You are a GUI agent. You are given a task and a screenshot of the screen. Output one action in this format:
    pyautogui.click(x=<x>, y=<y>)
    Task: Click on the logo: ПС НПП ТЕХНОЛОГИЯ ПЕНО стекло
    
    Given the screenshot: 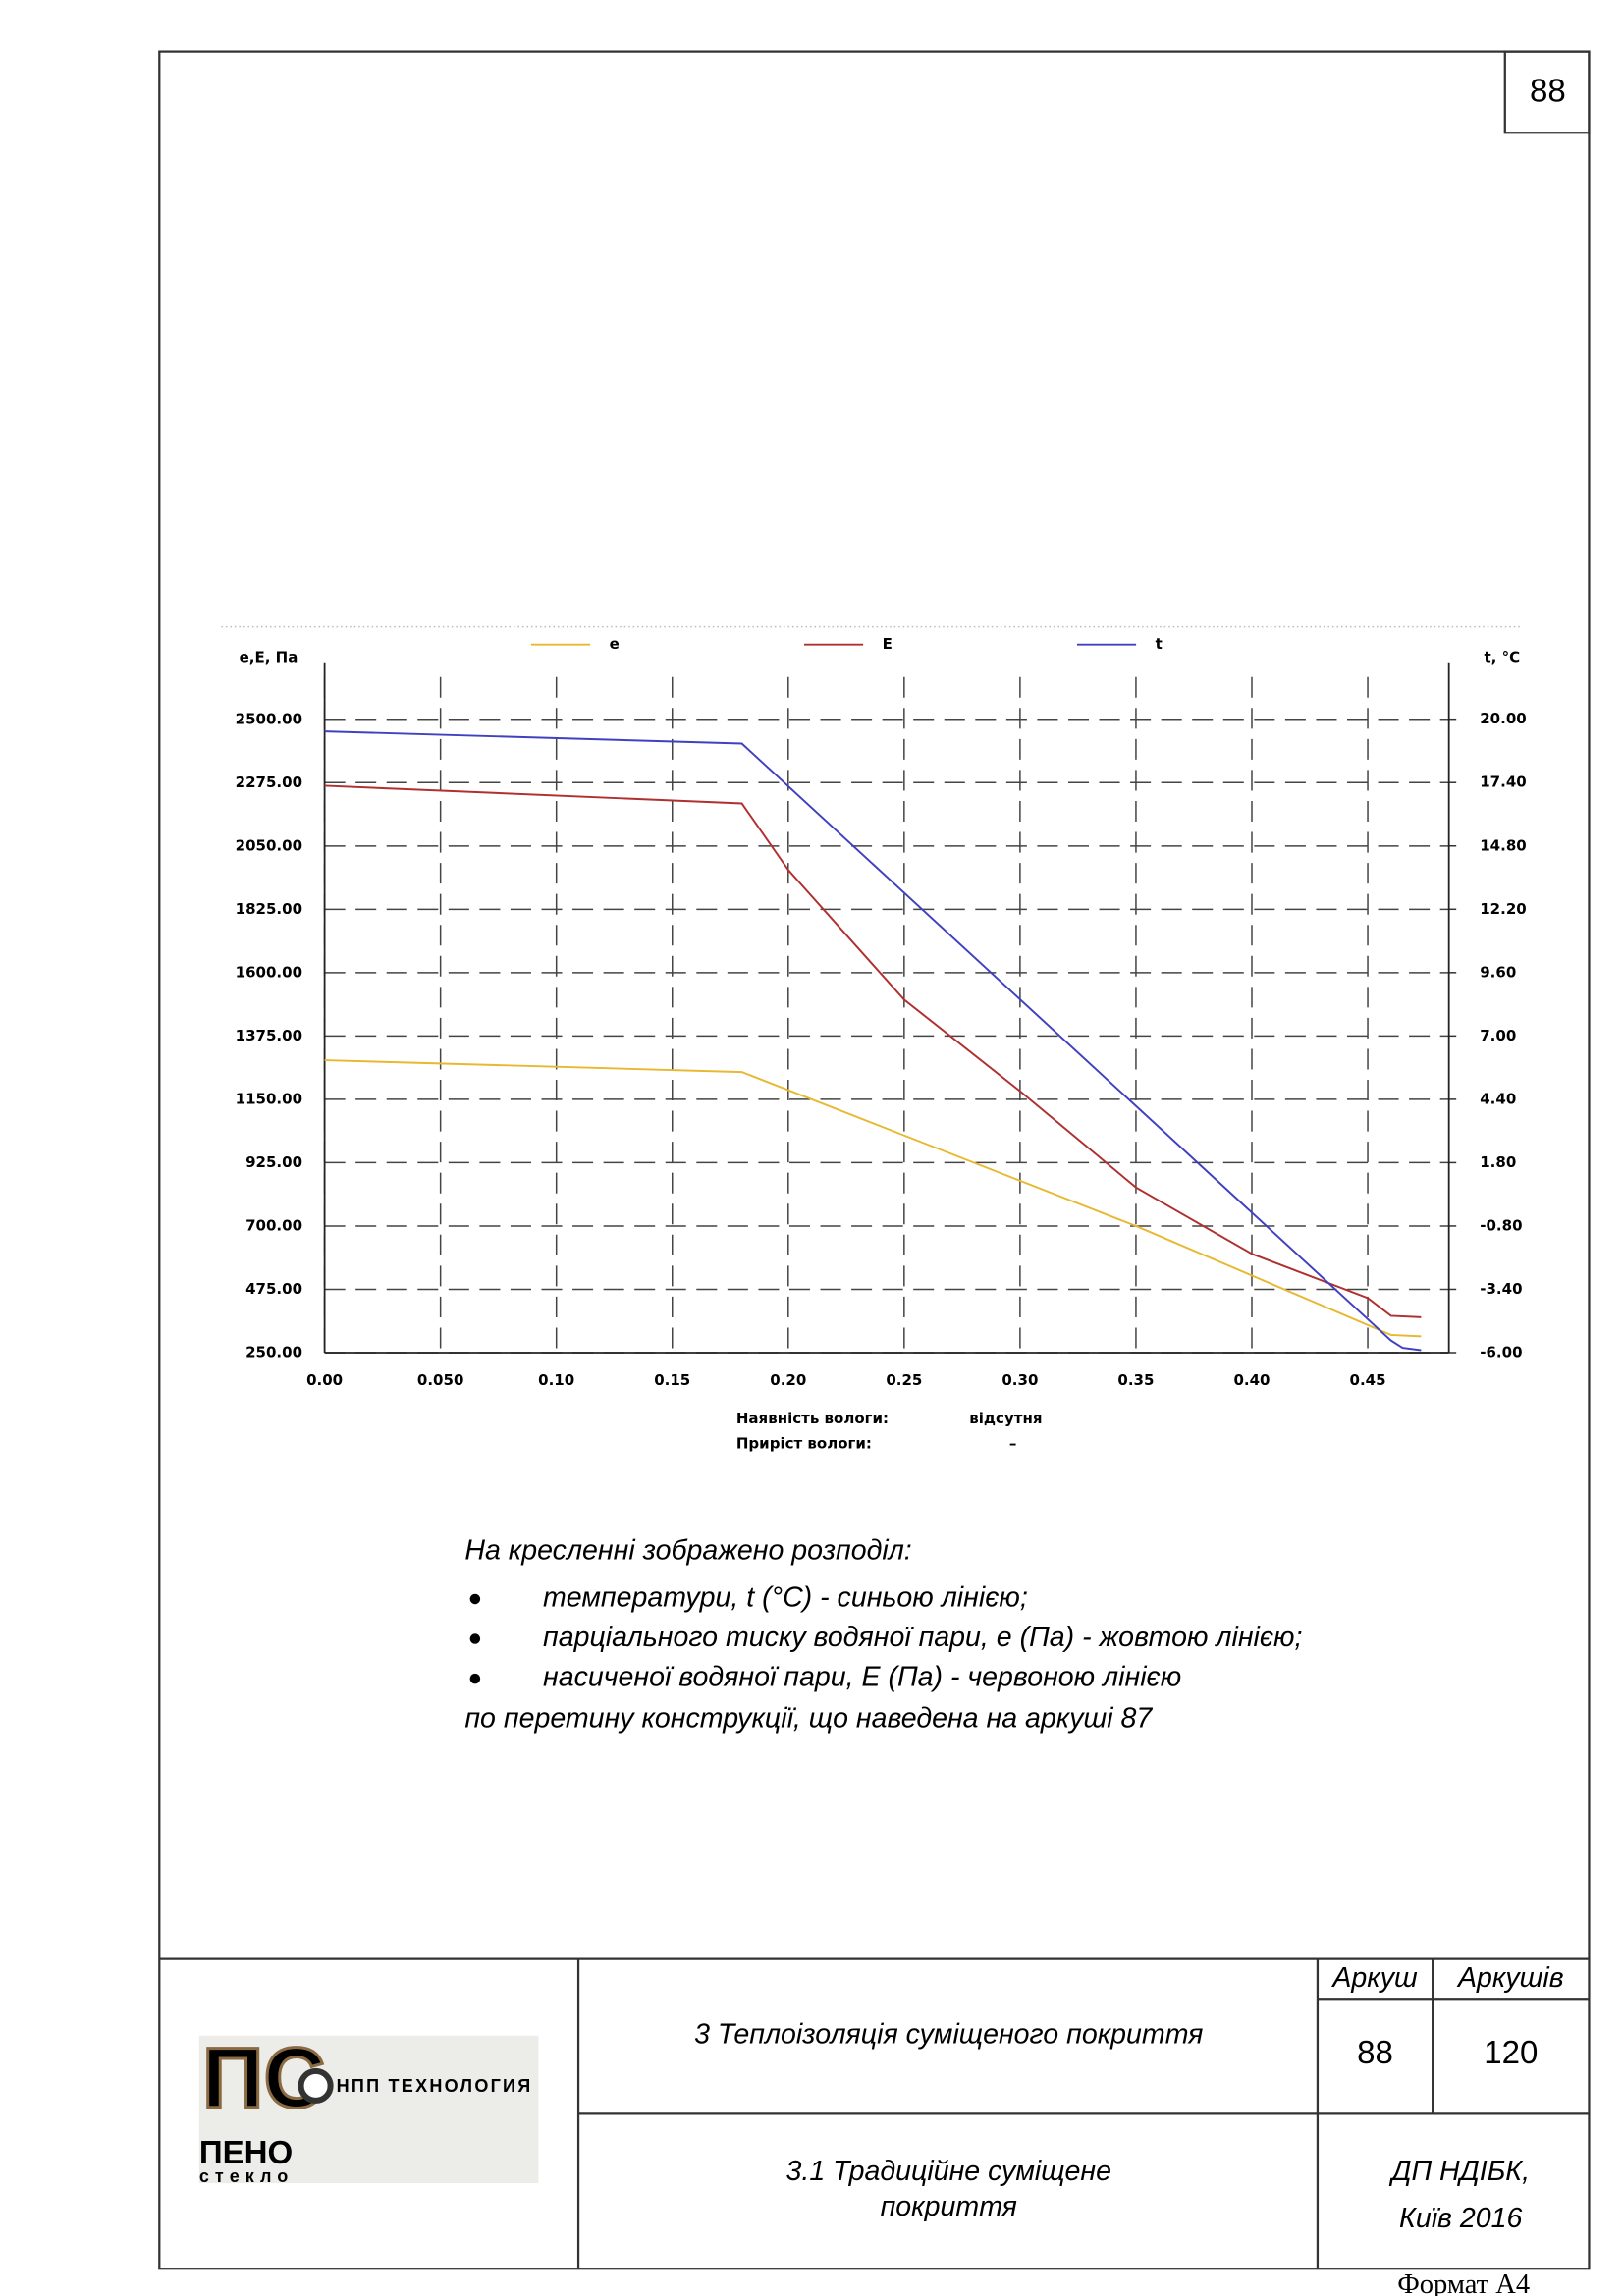 What is the action you would take?
    pyautogui.click(x=368, y=2107)
    